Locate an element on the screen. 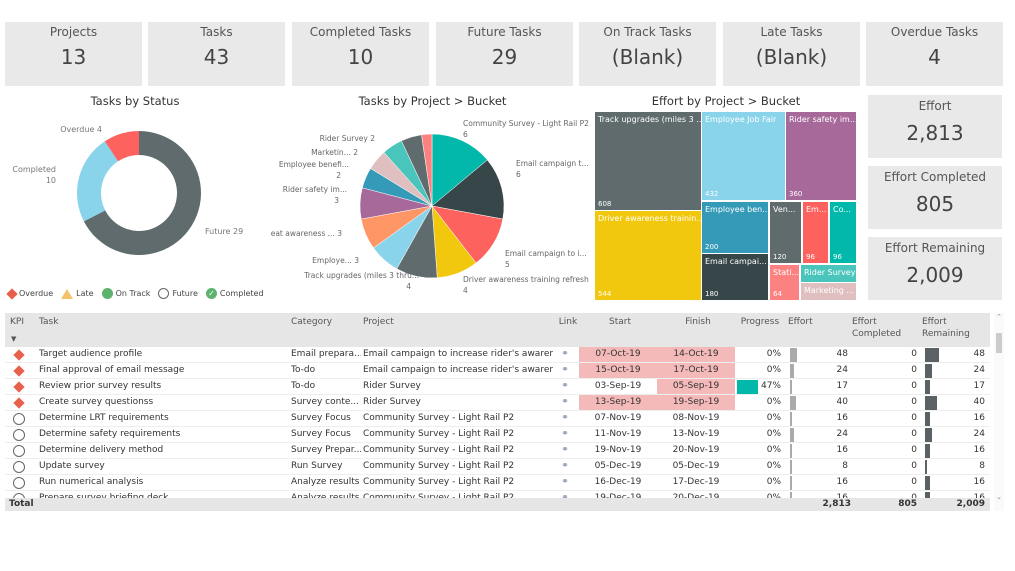 Image resolution: width=1015 pixels, height=571 pixels. column-header-link: Link is located at coordinates (568, 322).